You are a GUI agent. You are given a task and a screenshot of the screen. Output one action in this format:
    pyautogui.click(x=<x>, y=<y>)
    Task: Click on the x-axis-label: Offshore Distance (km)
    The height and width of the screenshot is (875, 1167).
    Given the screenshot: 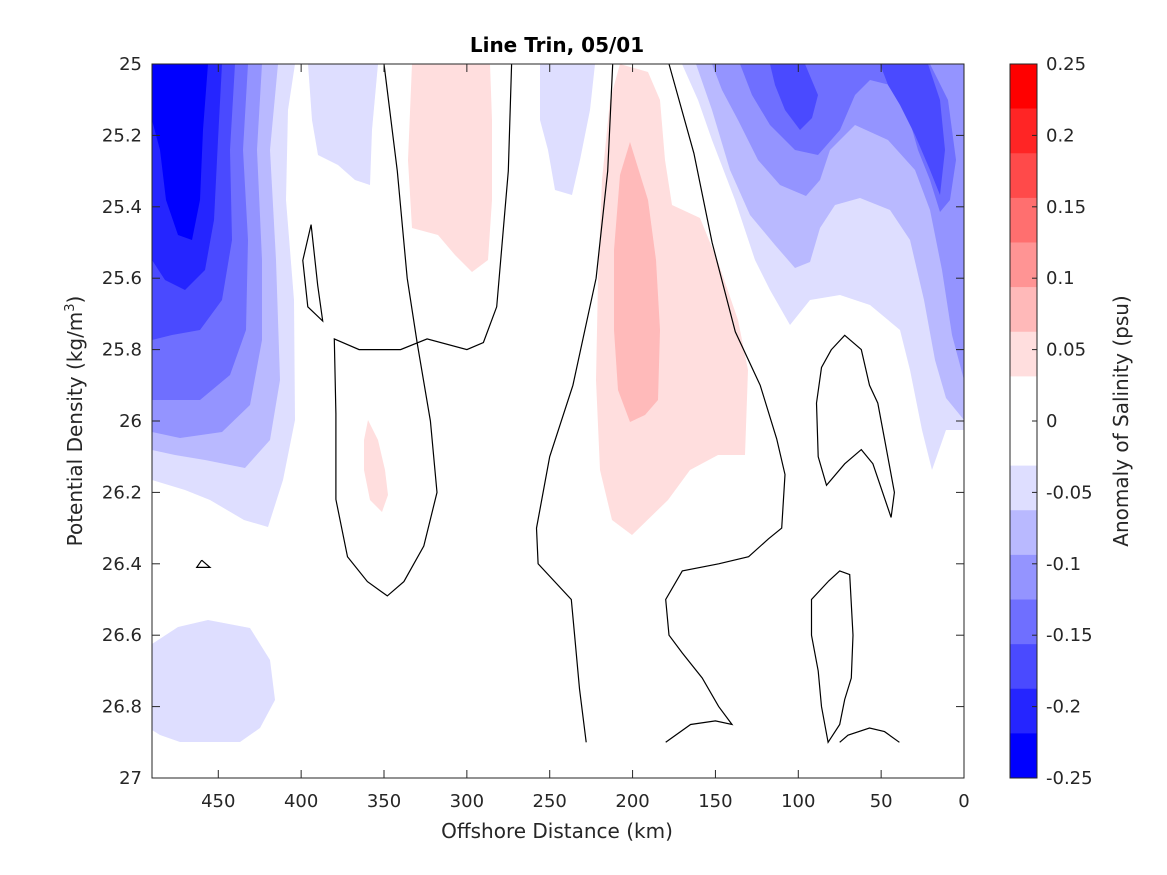 What is the action you would take?
    pyautogui.click(x=557, y=831)
    